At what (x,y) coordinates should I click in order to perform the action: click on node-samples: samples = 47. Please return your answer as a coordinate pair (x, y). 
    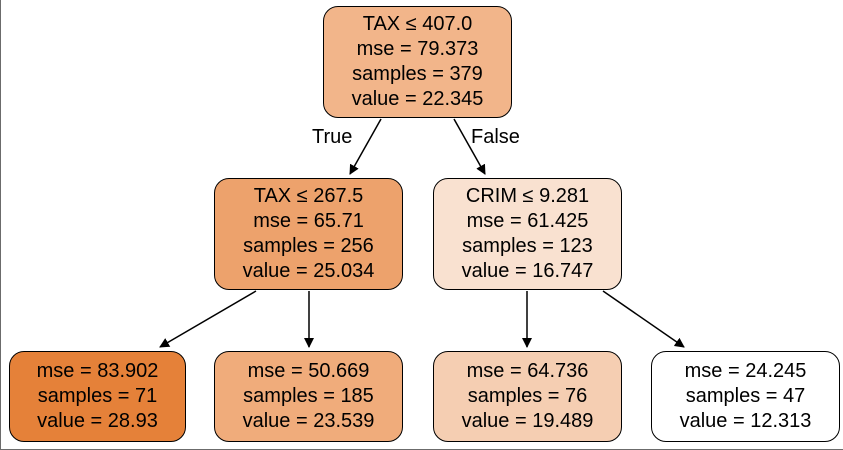
    Looking at the image, I should click on (745, 396).